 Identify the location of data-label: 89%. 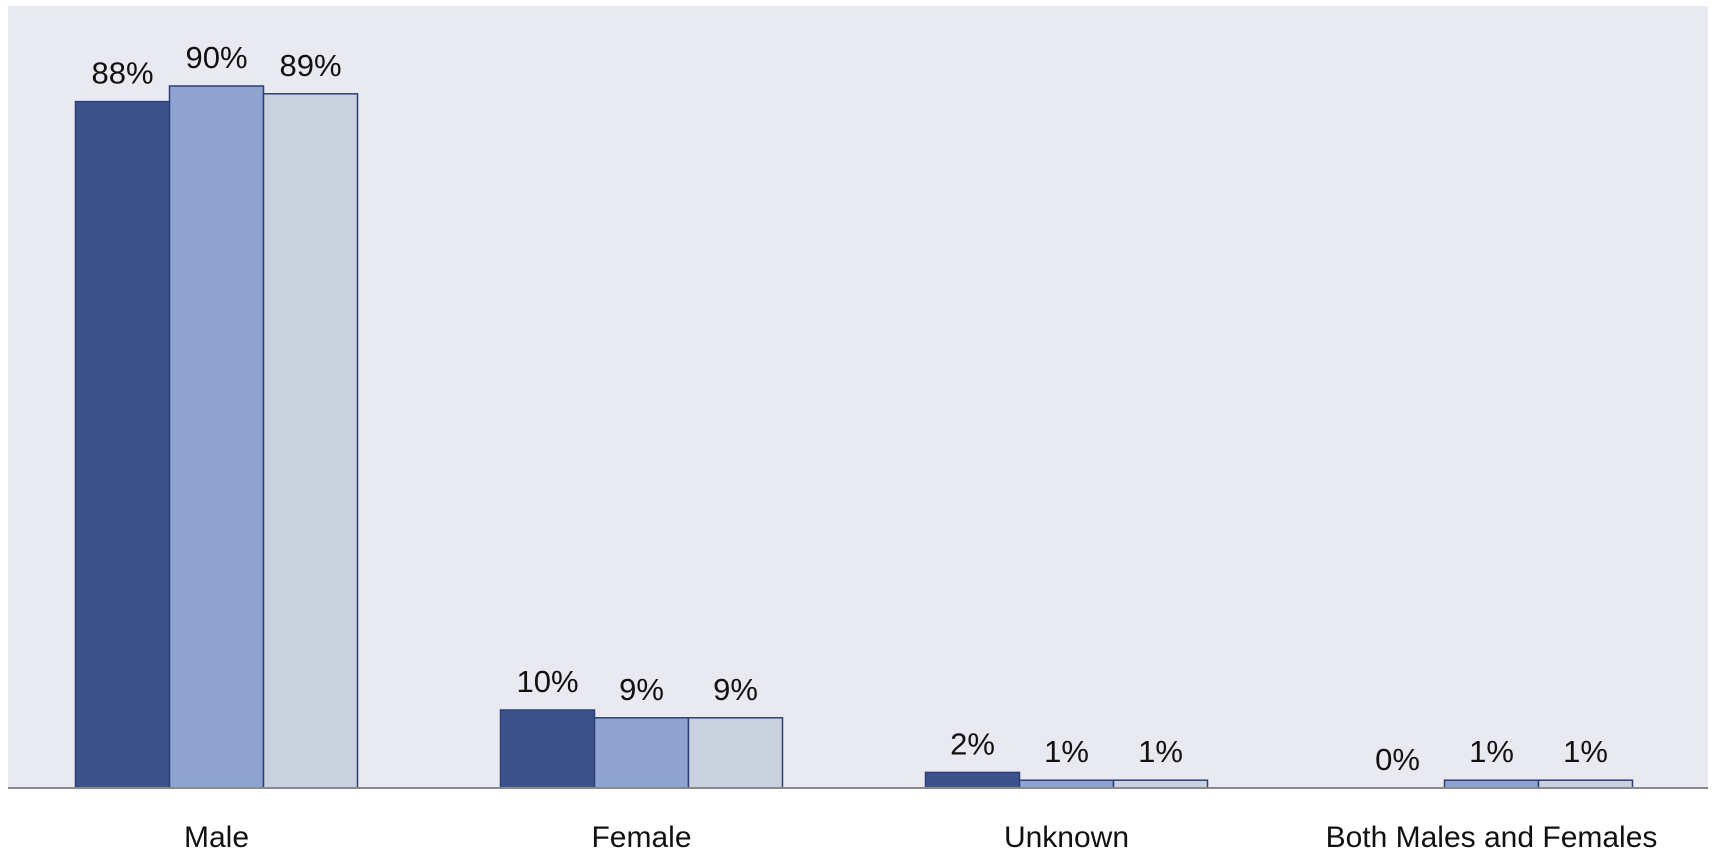
(310, 65).